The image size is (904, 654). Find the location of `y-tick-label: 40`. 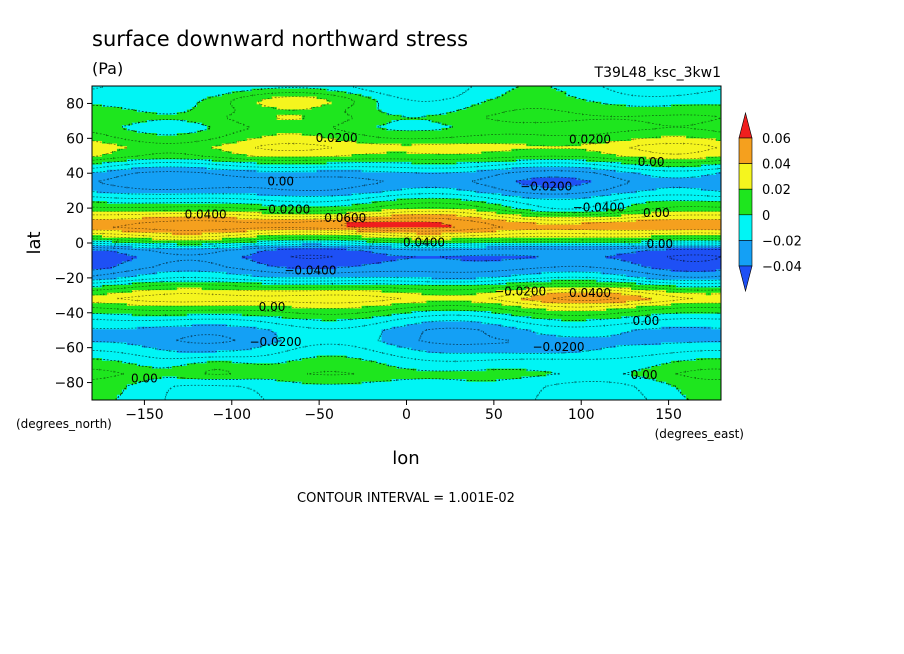

y-tick-label: 40 is located at coordinates (75, 174).